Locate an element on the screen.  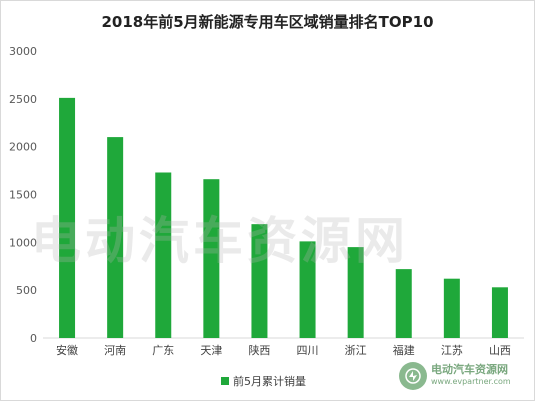
logo-url: www.evpartner.com is located at coordinates (471, 381).